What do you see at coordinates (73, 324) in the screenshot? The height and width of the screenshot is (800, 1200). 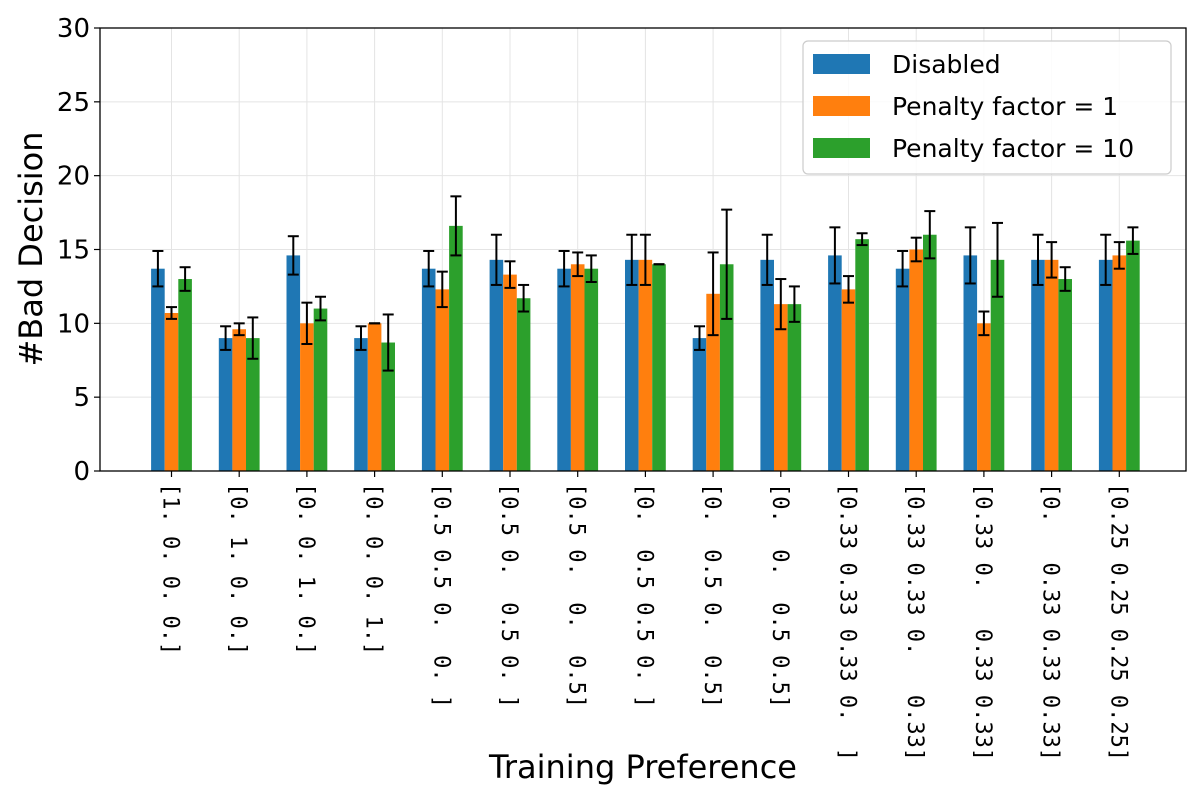 I see `y-tick-label: 10` at bounding box center [73, 324].